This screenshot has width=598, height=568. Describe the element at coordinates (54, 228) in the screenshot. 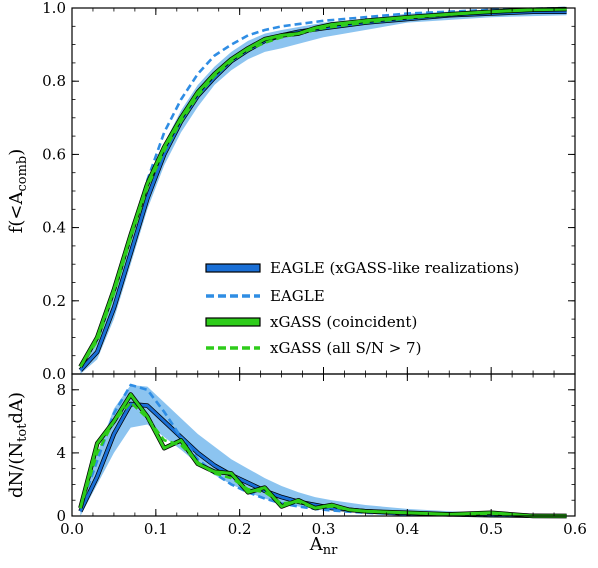

I see `y-tick-label: 0.4` at that location.